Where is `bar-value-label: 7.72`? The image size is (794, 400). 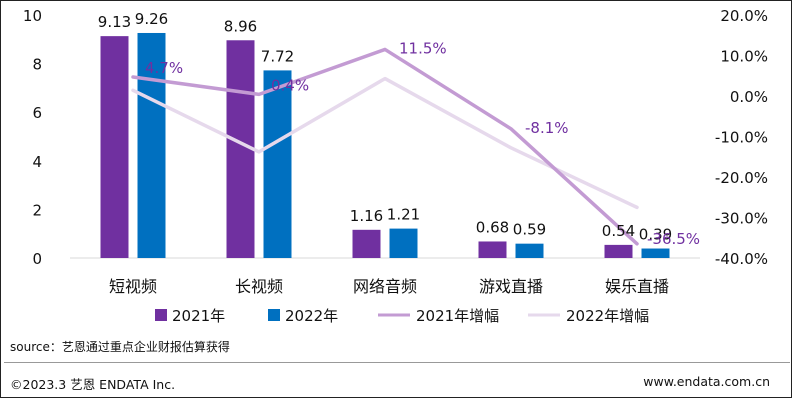 bar-value-label: 7.72 is located at coordinates (277, 56).